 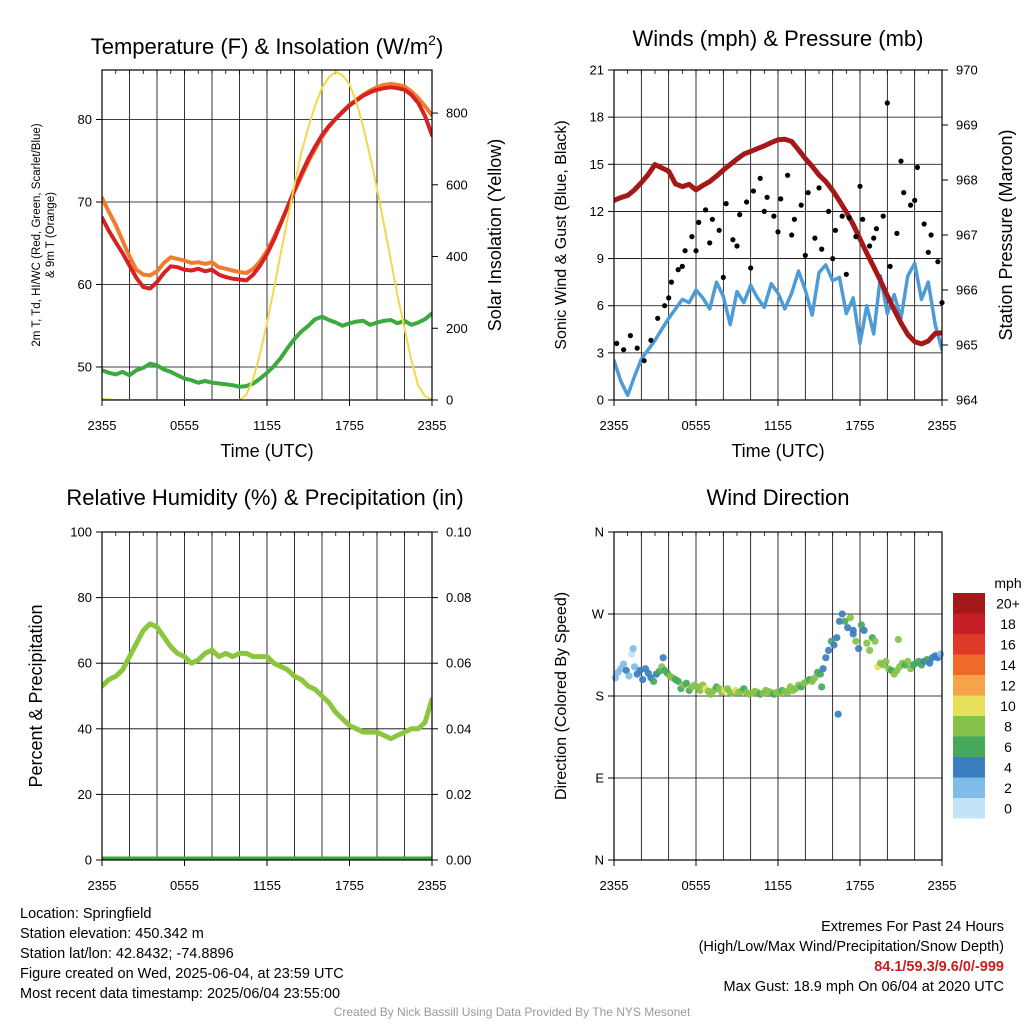 I want to click on rh-y-tick-label: 20, so click(x=85, y=794).